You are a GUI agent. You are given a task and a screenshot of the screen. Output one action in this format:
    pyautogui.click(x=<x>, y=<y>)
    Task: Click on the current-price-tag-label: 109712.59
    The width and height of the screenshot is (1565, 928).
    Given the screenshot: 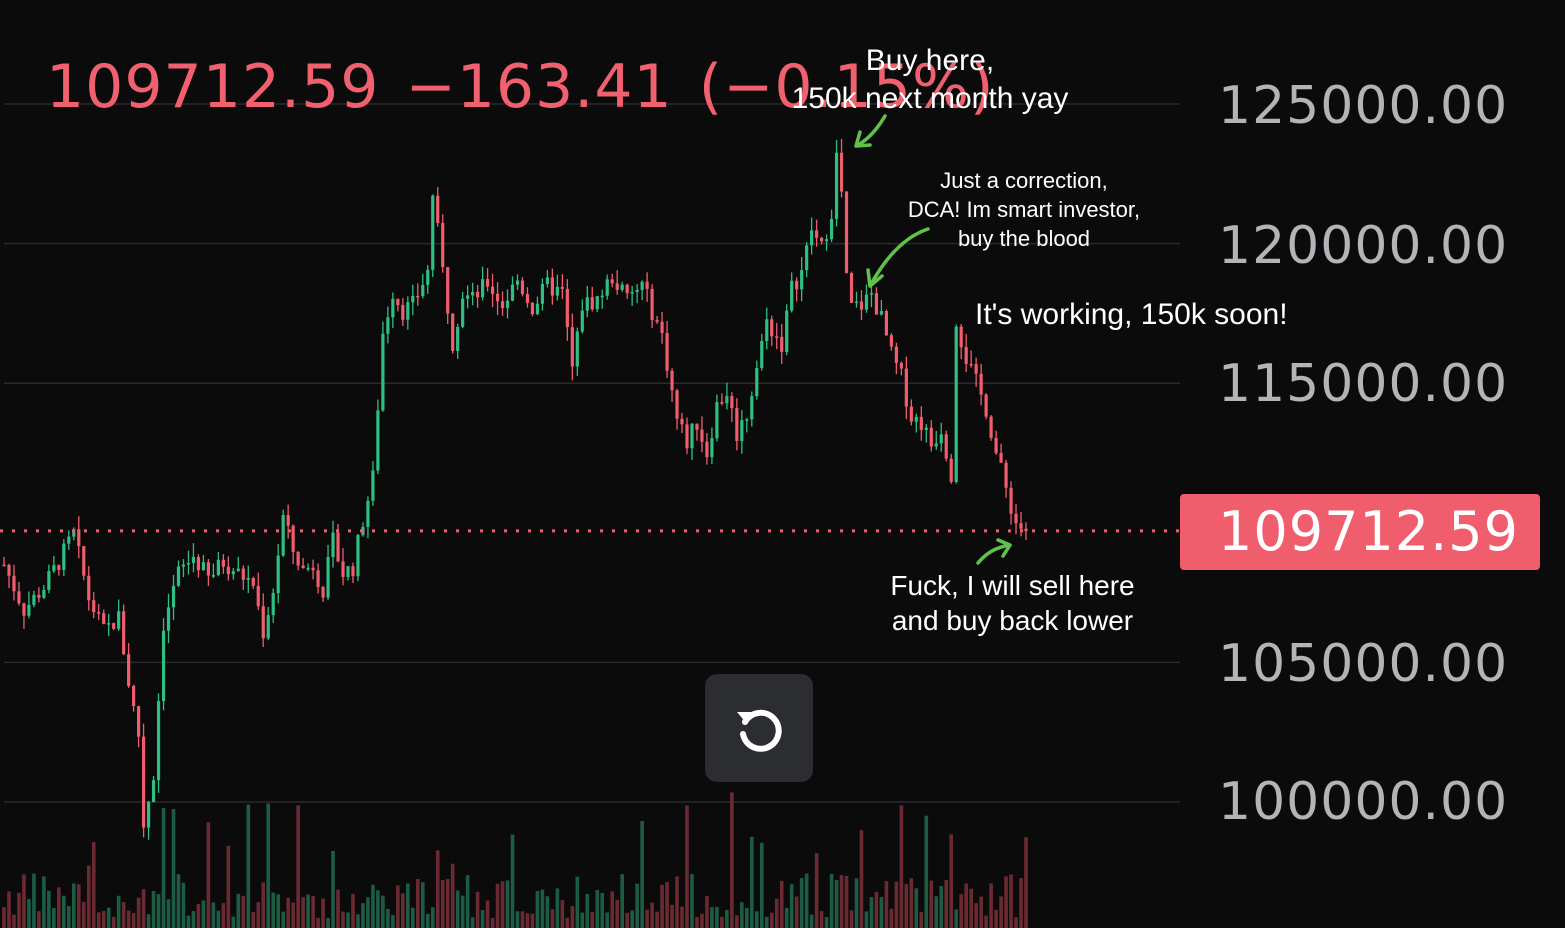 What is the action you would take?
    pyautogui.click(x=1369, y=531)
    